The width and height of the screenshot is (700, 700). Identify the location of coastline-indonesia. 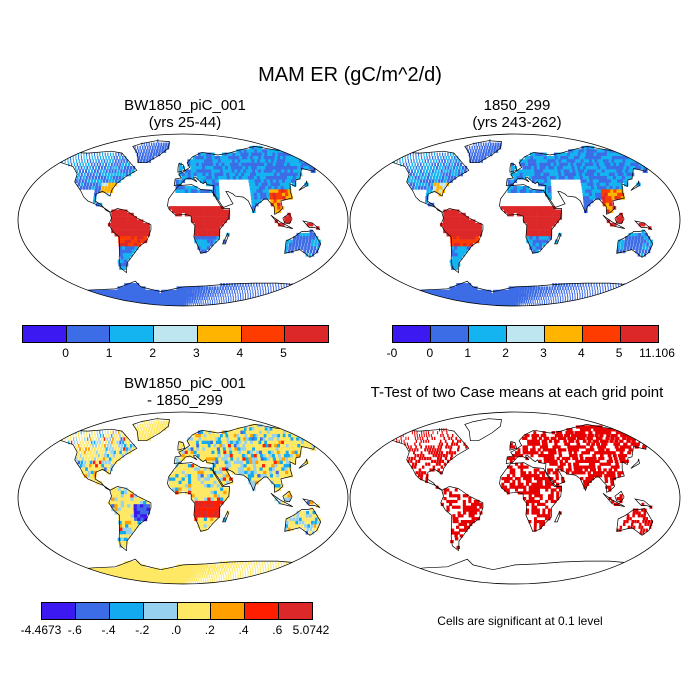
(281, 221).